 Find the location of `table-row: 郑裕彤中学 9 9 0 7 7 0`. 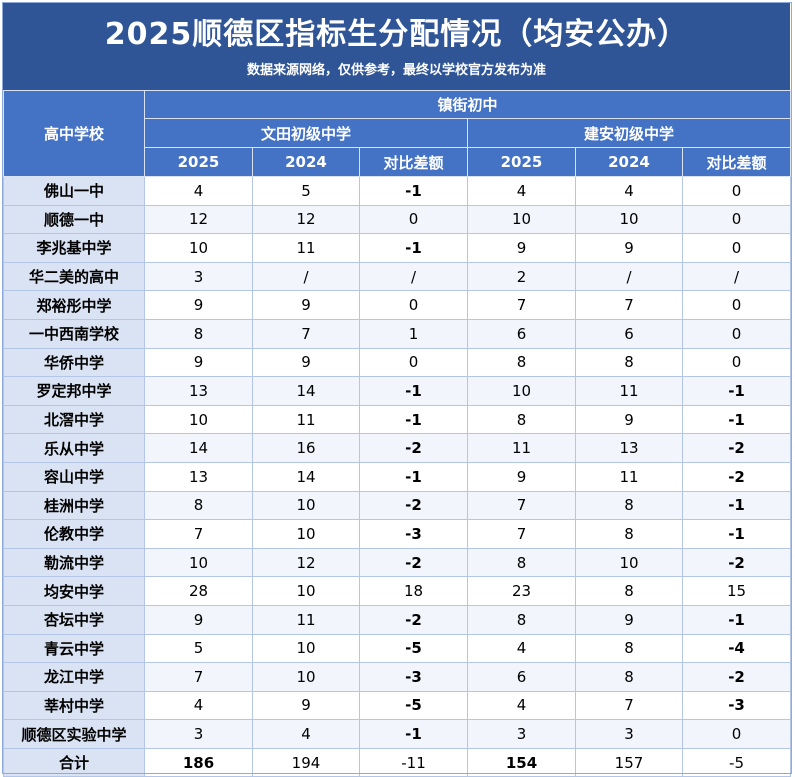

table-row: 郑裕彤中学 9 9 0 7 7 0 is located at coordinates (397, 305).